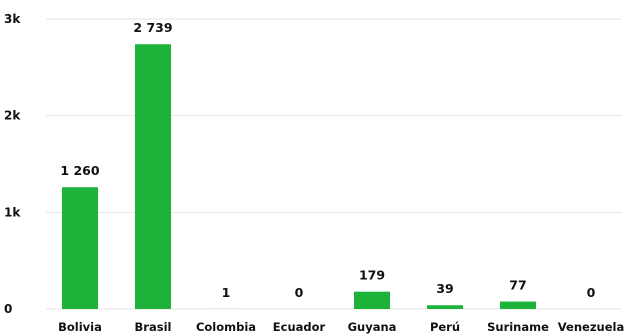 The width and height of the screenshot is (626, 336). What do you see at coordinates (372, 327) in the screenshot?
I see `category-label-guyana: Guyana` at bounding box center [372, 327].